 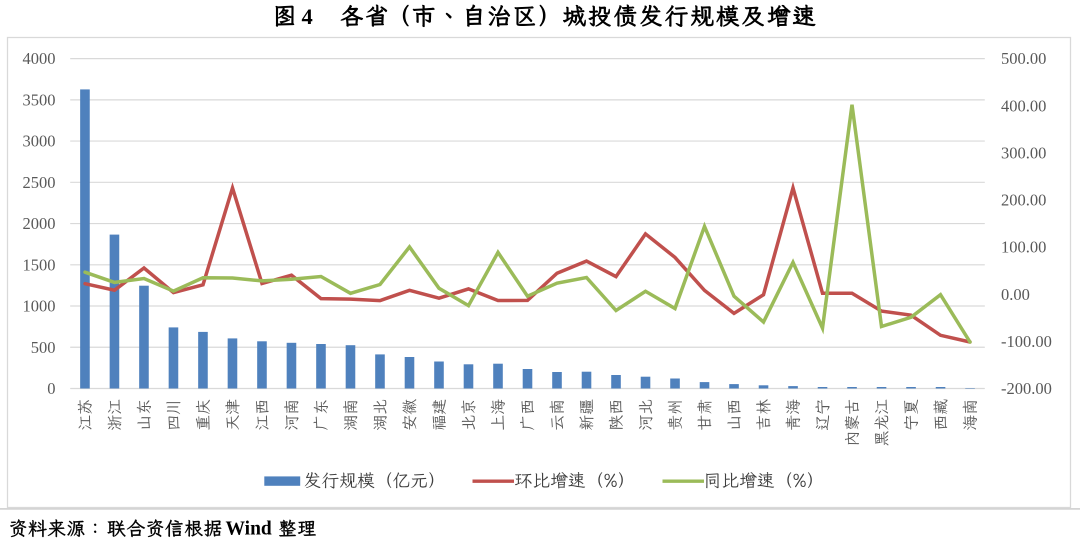 I want to click on svg-text: 500.00, so click(x=1023, y=58).